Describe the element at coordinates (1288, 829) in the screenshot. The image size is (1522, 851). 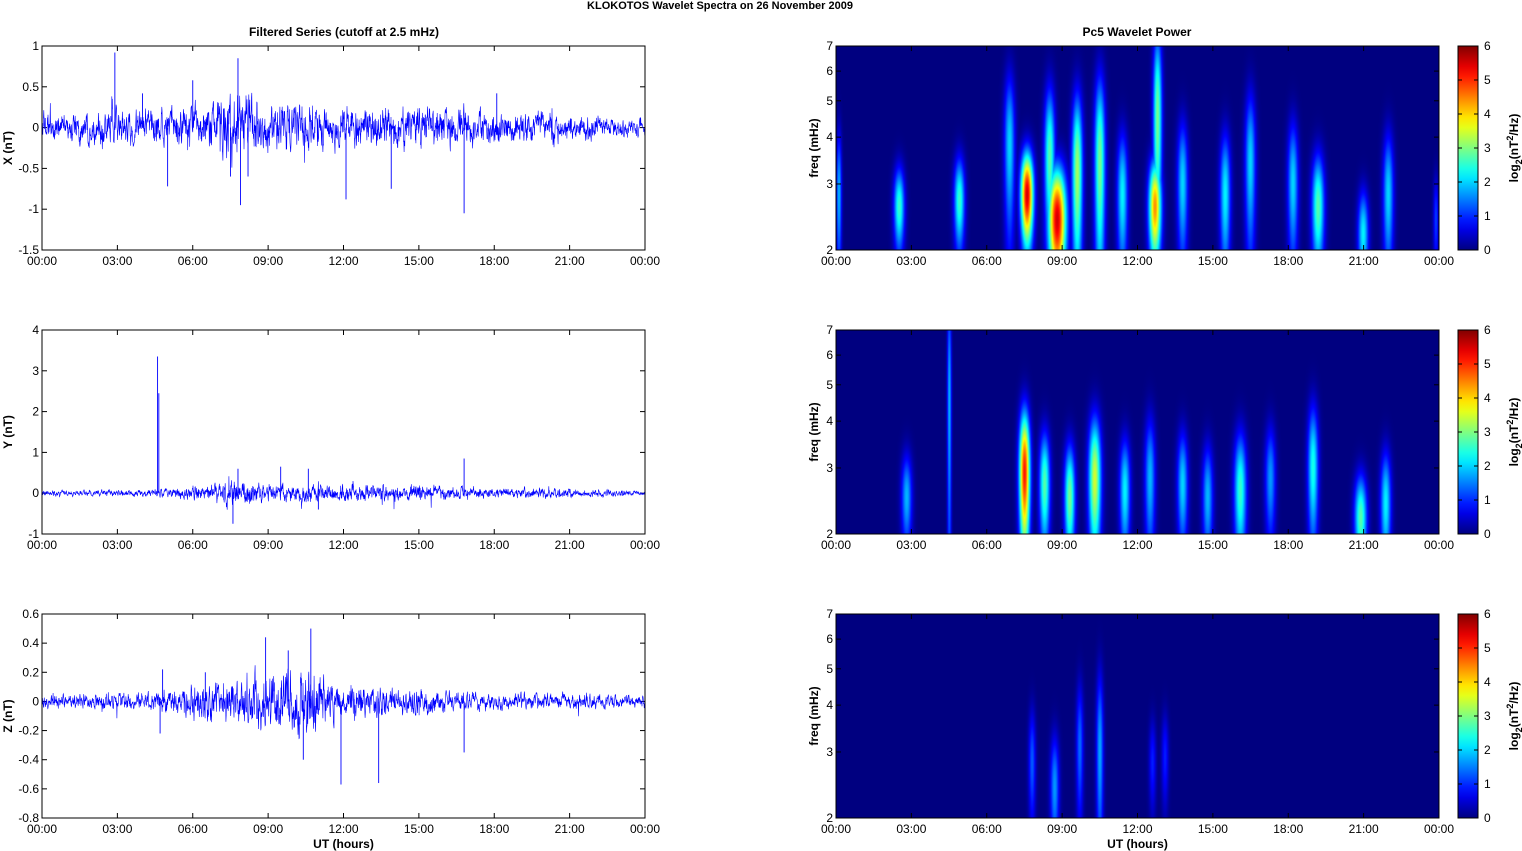
I see `spectrum-z-xtick-label: 18:00` at that location.